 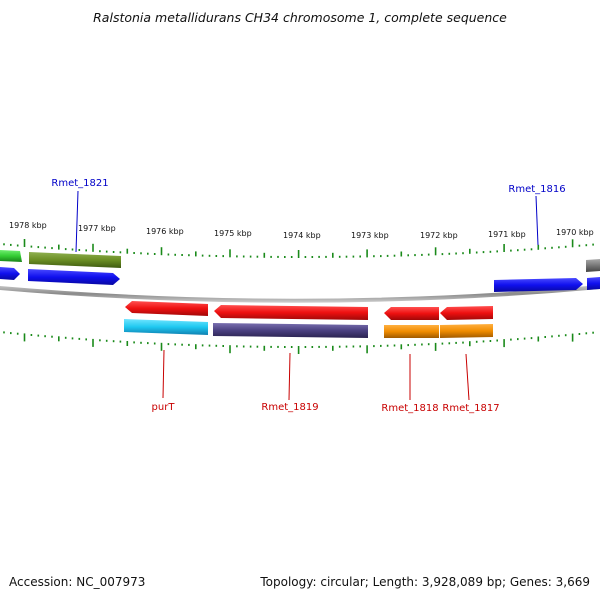 What do you see at coordinates (466, 313) in the screenshot?
I see `gene-rmet-1817-arrow` at bounding box center [466, 313].